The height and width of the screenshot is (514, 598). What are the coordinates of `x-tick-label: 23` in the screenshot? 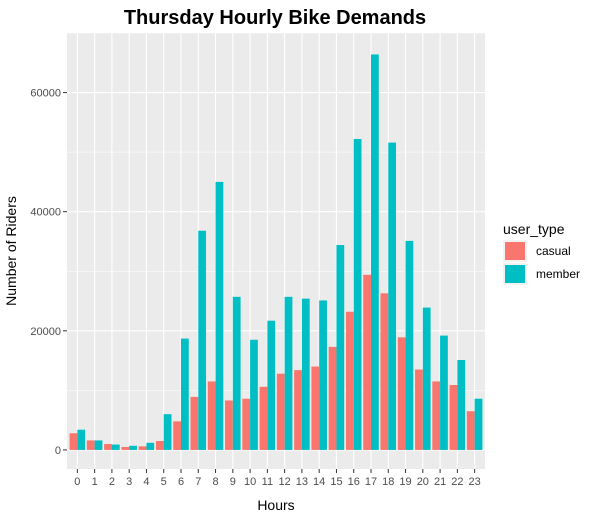 It's located at (475, 482).